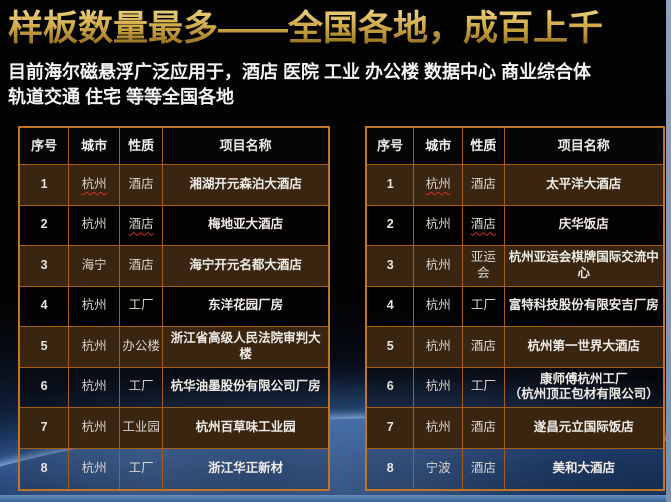 Image resolution: width=671 pixels, height=502 pixels. What do you see at coordinates (245, 428) in the screenshot?
I see `cell-project: 杭州百草味工业园` at bounding box center [245, 428].